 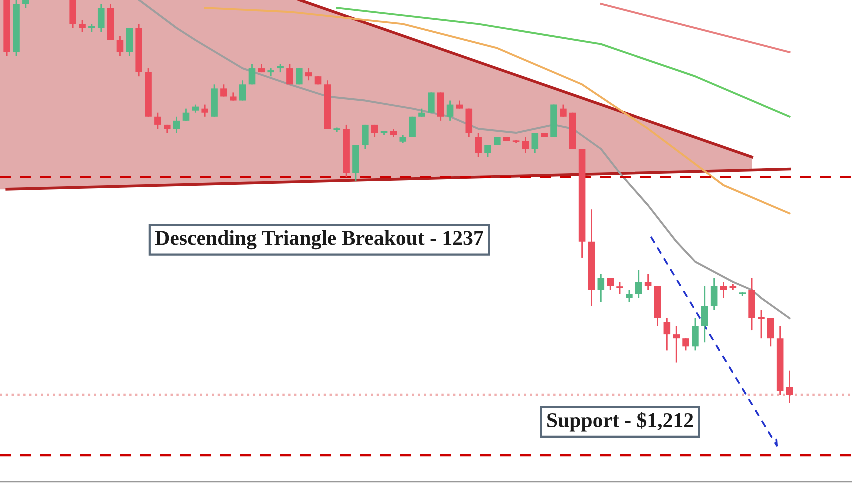 I want to click on ref-line-label: Support - $1,212, so click(x=621, y=422).